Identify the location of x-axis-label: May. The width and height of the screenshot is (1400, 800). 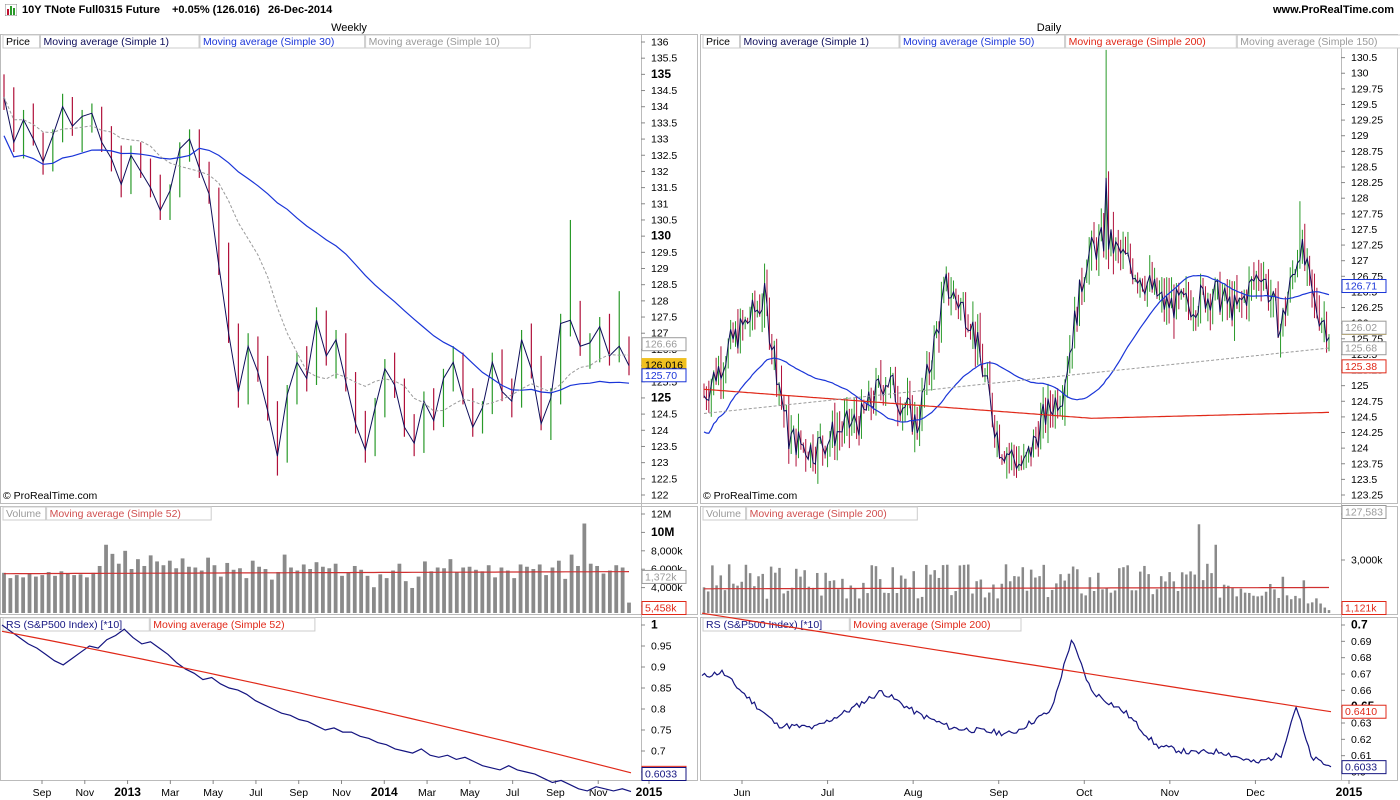
(470, 793).